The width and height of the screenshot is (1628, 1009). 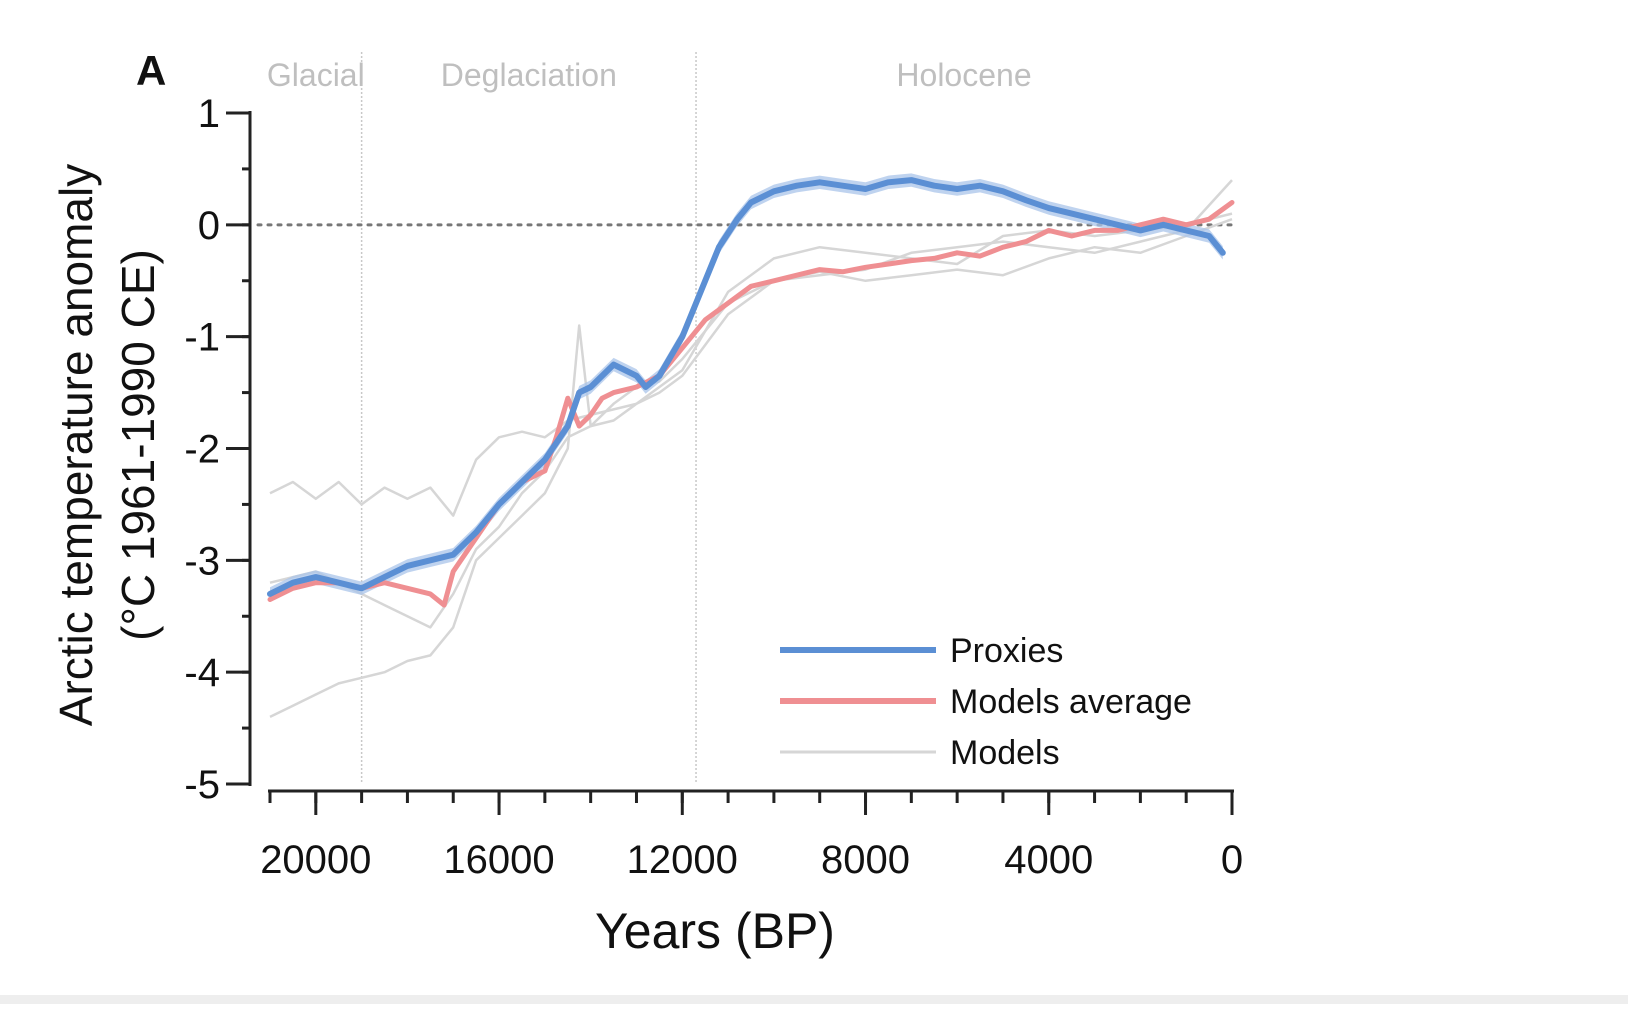 I want to click on bottom-strip, so click(x=814, y=999).